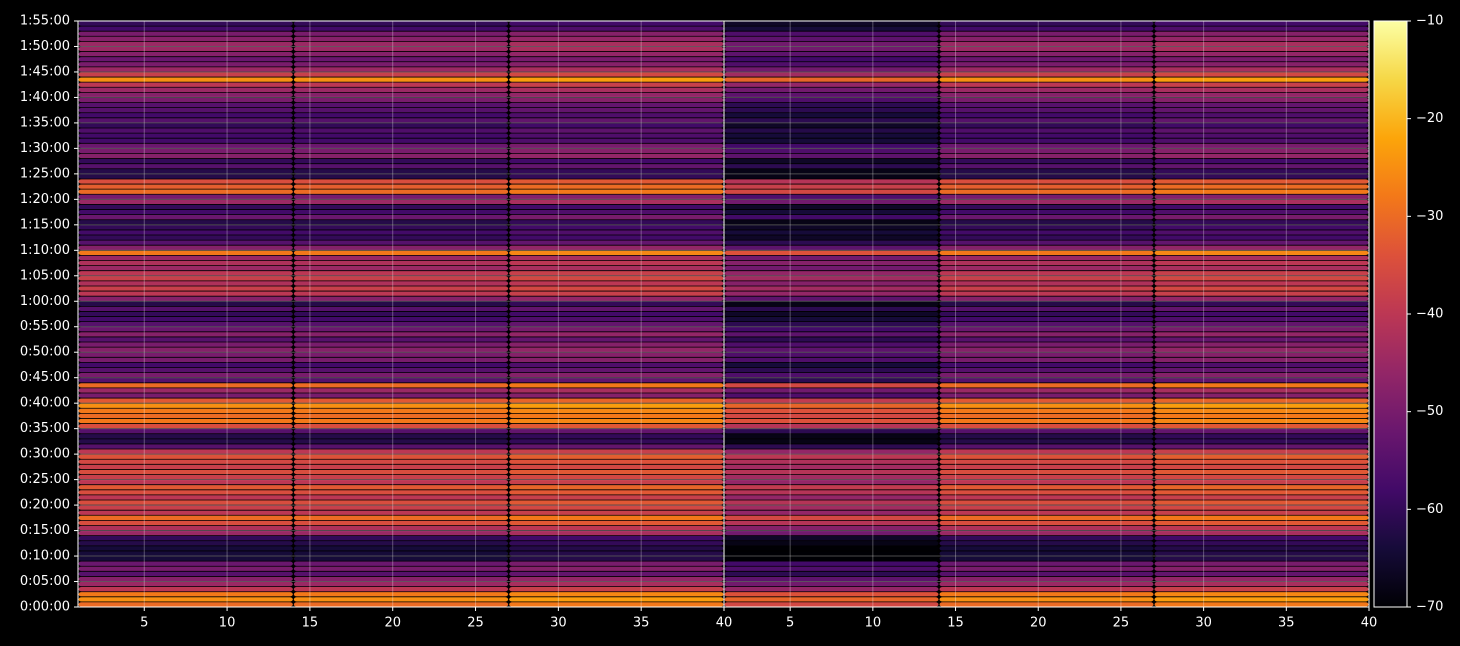  I want to click on y-tick-label: 1:10:00, so click(45, 250).